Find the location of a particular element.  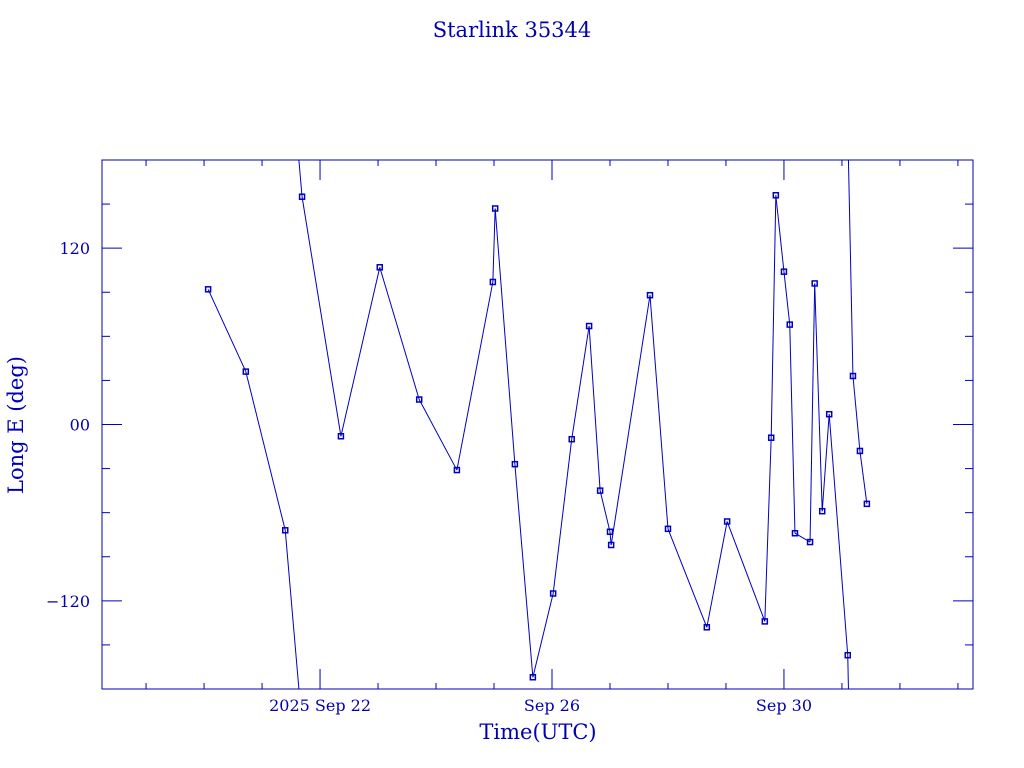

y-tick-label: −120 is located at coordinates (68, 601).